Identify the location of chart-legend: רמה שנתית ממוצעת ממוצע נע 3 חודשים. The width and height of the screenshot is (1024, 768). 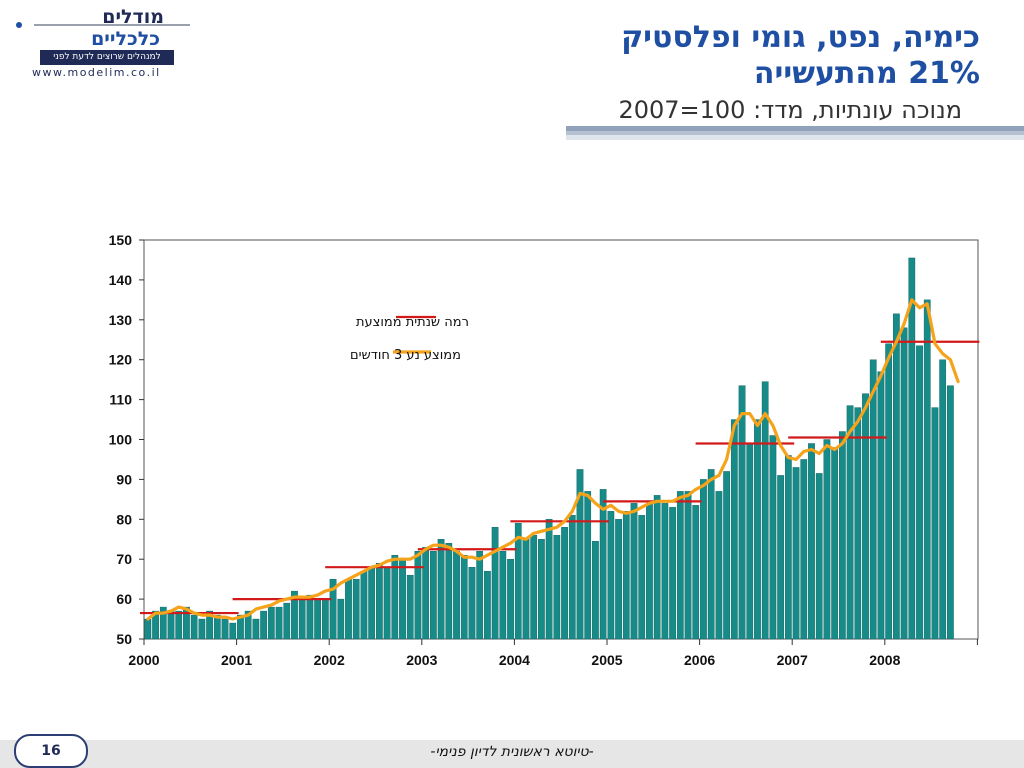
(409, 339).